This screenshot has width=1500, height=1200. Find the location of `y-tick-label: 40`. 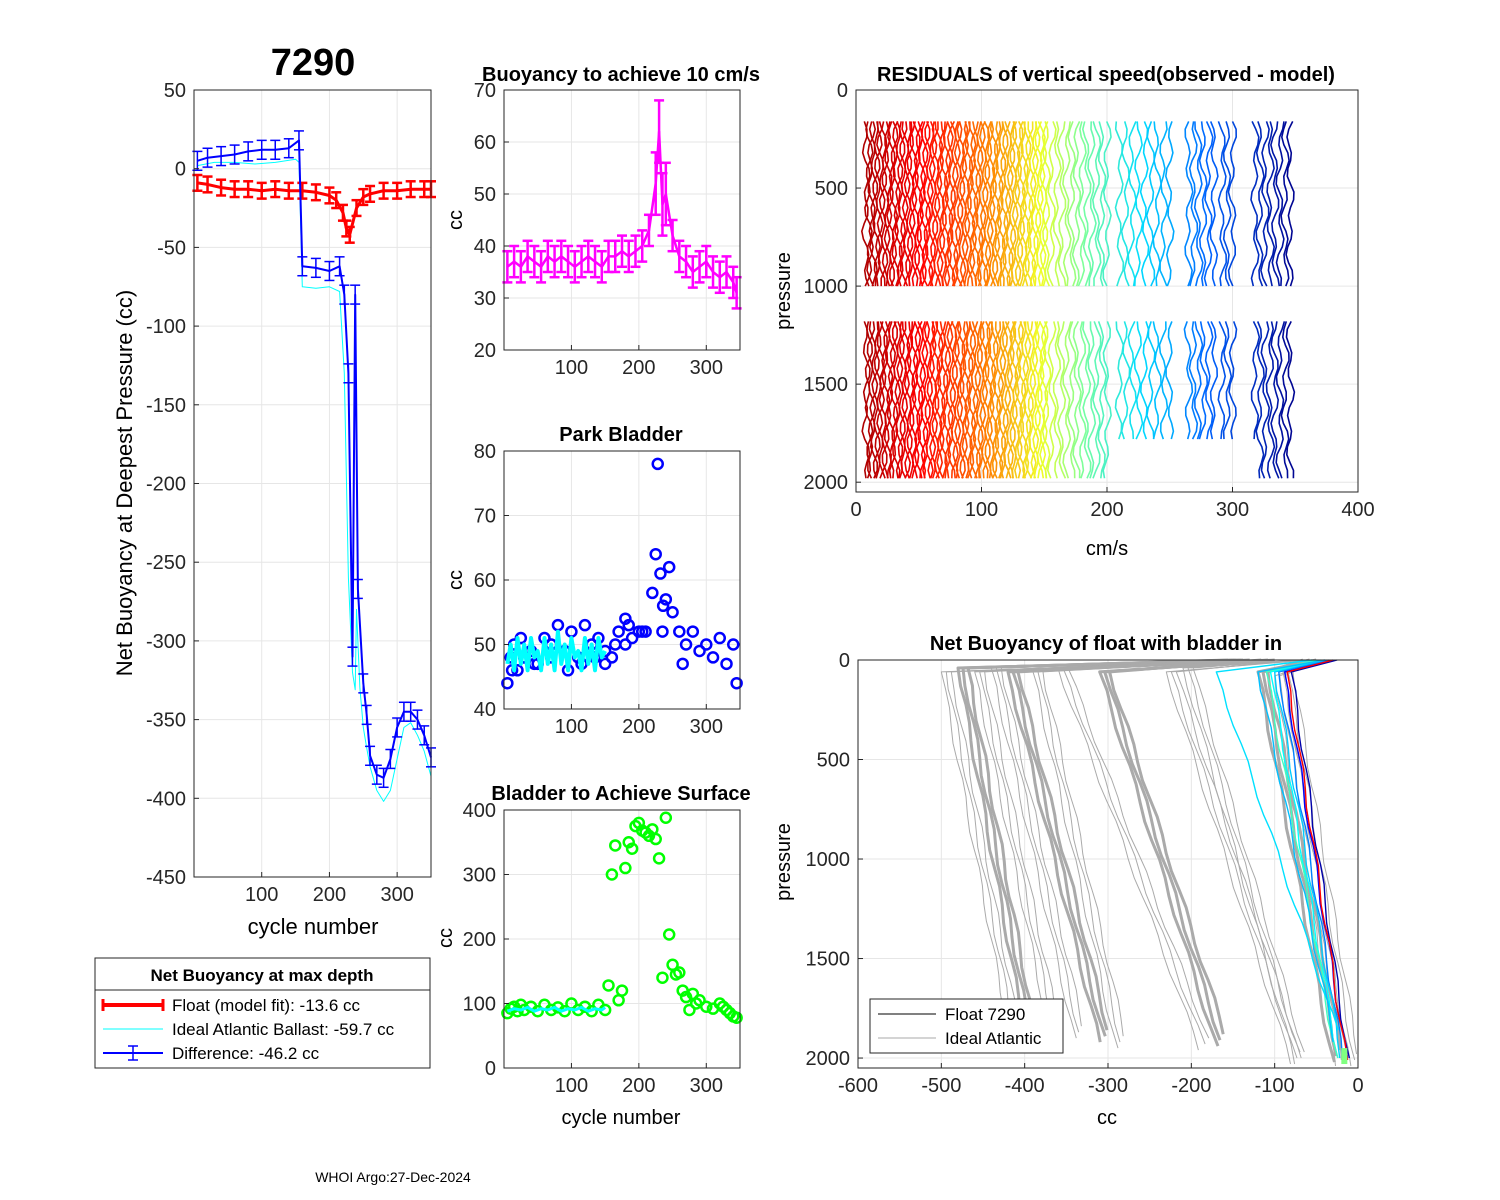

y-tick-label: 40 is located at coordinates (485, 247).